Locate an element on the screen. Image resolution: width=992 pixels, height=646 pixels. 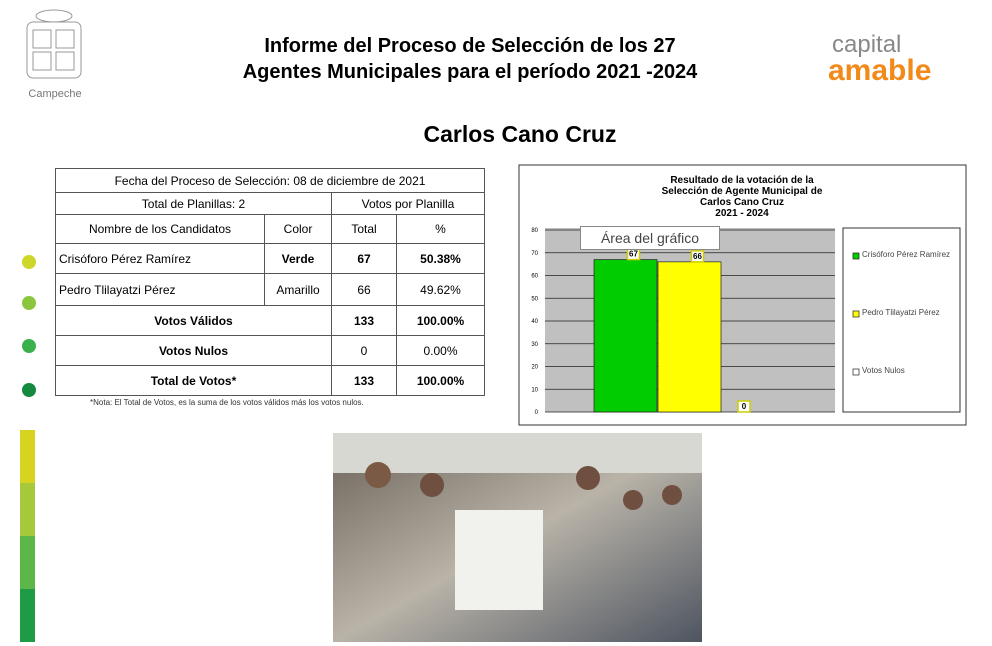
header-cell: % is located at coordinates (440, 229).